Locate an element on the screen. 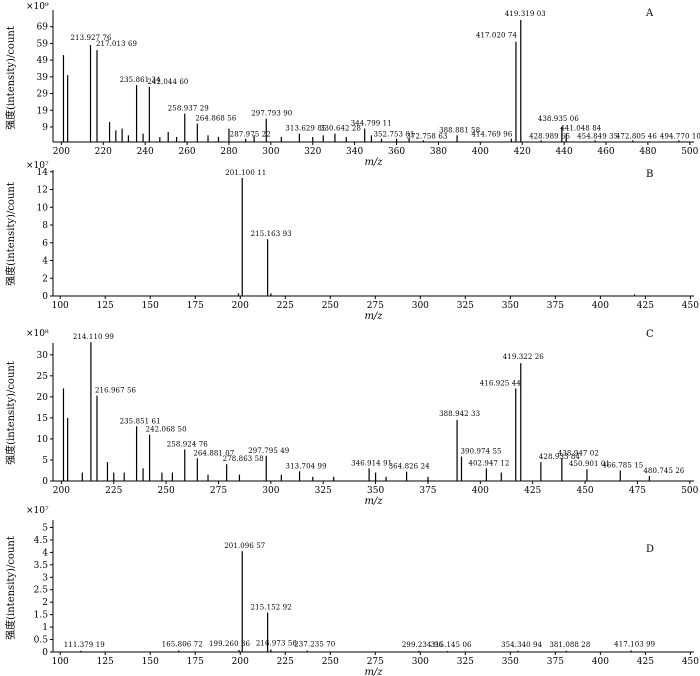 The width and height of the screenshot is (700, 676). y-tick-label-d: 4 is located at coordinates (45, 553).